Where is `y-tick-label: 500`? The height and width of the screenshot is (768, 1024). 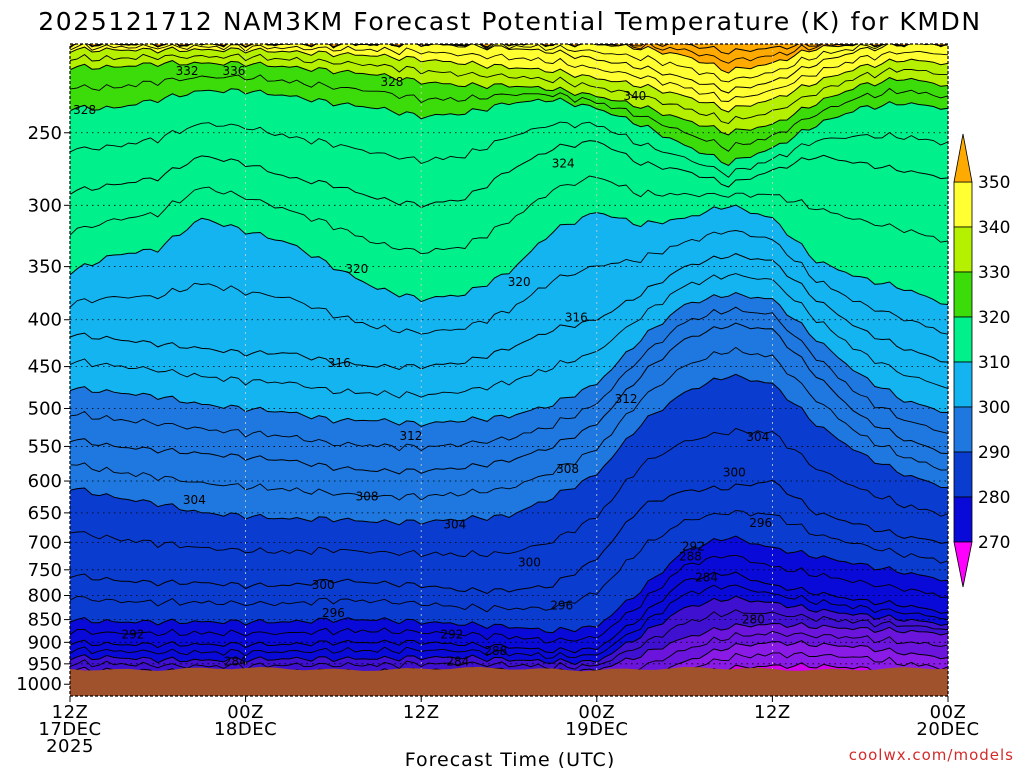
y-tick-label: 500 is located at coordinates (45, 409).